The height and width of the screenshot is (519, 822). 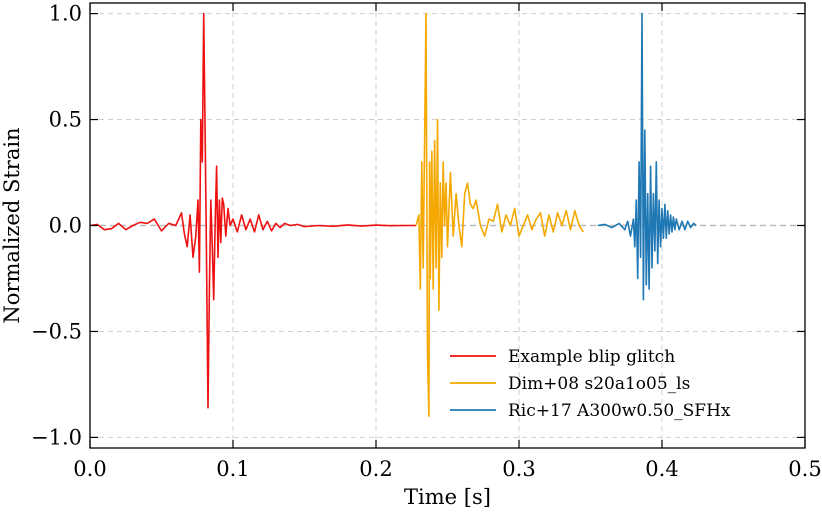 What do you see at coordinates (232, 469) in the screenshot?
I see `x-tick-label: 0.1` at bounding box center [232, 469].